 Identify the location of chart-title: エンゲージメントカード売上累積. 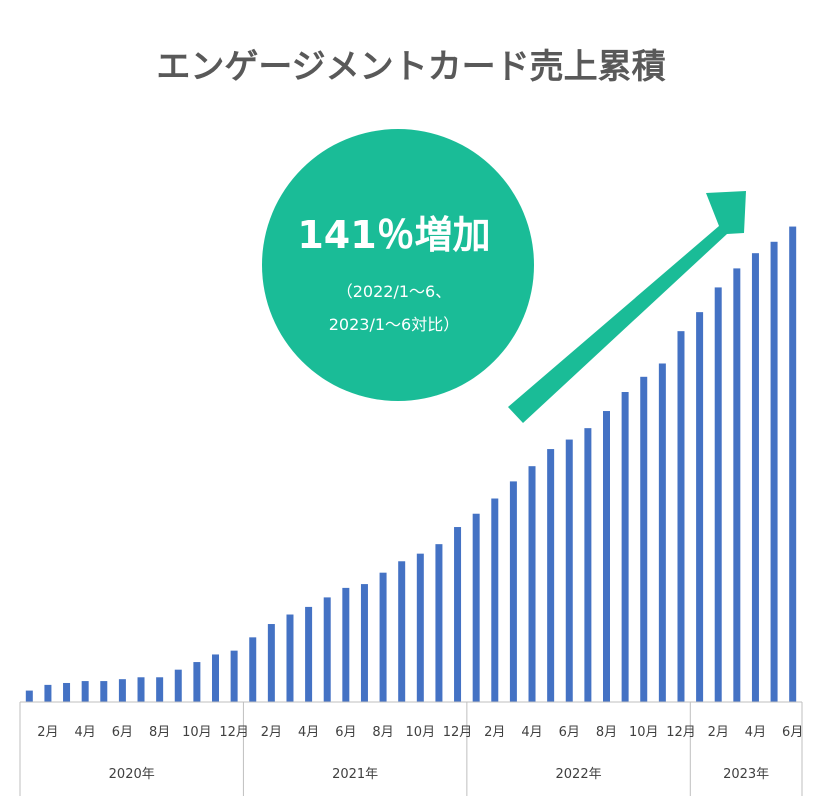
(410, 67).